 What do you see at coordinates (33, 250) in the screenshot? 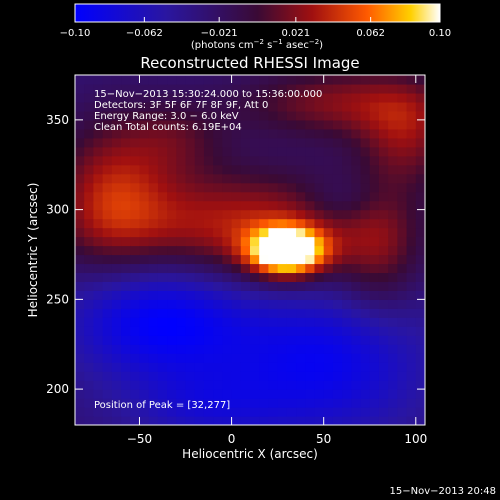
I see `y-axis-label: Heliocentric Y (arcsec)` at bounding box center [33, 250].